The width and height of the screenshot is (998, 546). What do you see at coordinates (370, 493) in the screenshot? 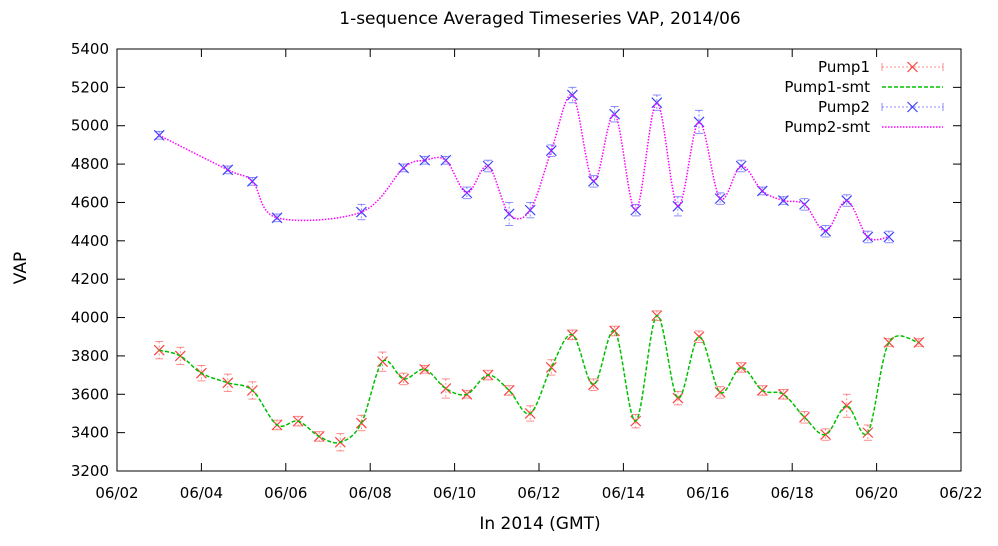
I see `x-tick-label: 06/08` at bounding box center [370, 493].